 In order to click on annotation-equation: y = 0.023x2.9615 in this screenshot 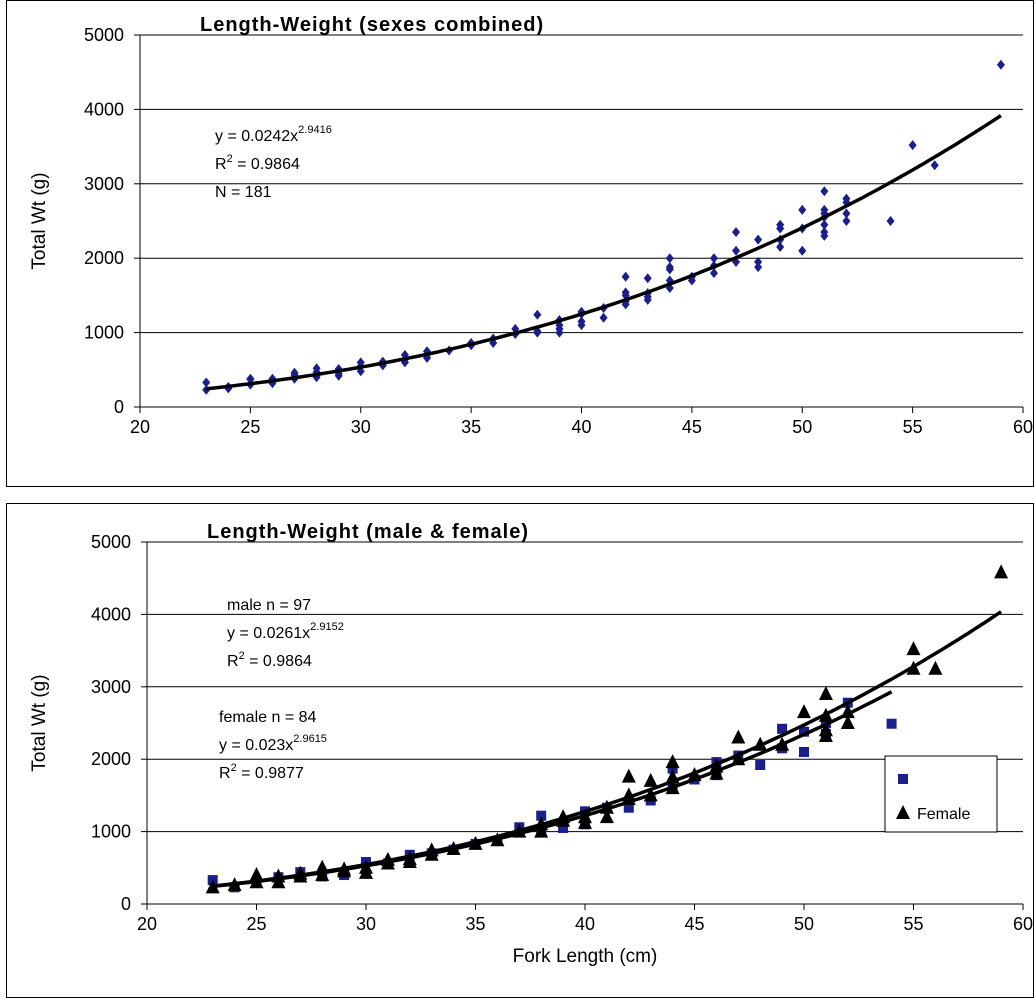, I will do `click(273, 743)`.